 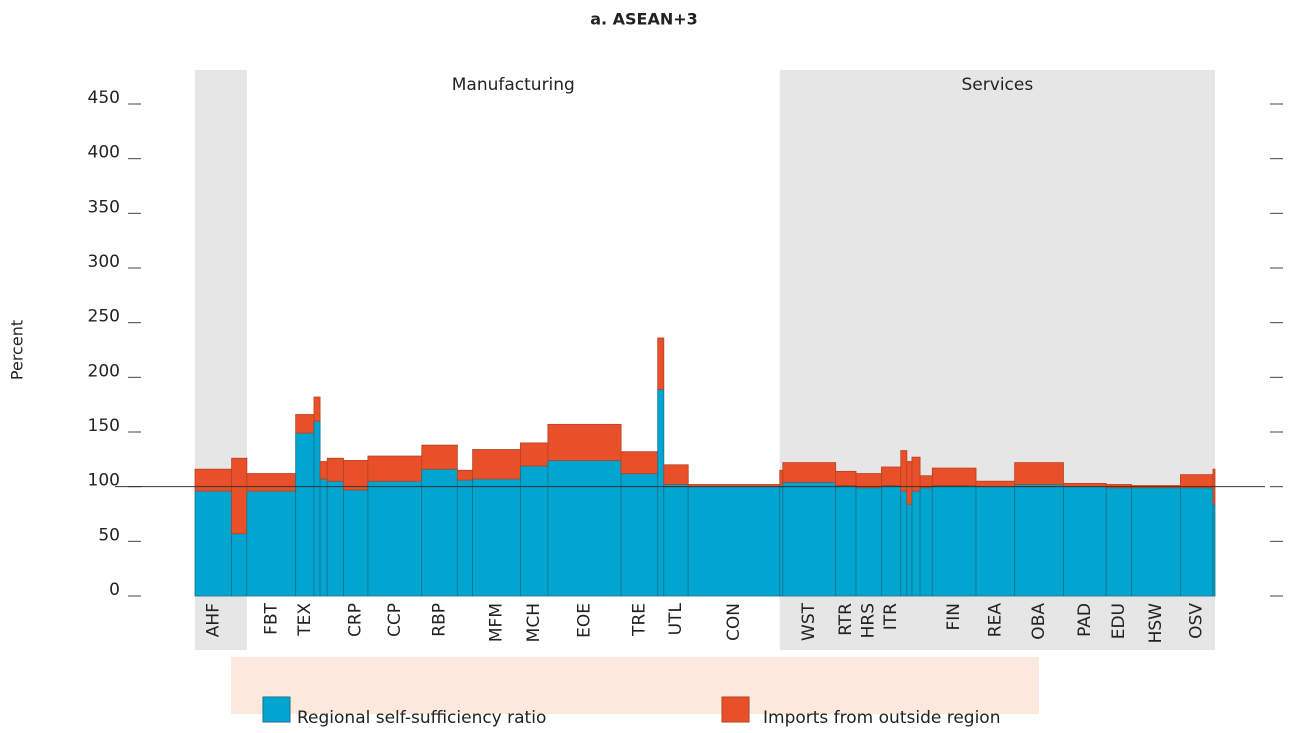 I want to click on x-tick-label: UTL, so click(x=676, y=618).